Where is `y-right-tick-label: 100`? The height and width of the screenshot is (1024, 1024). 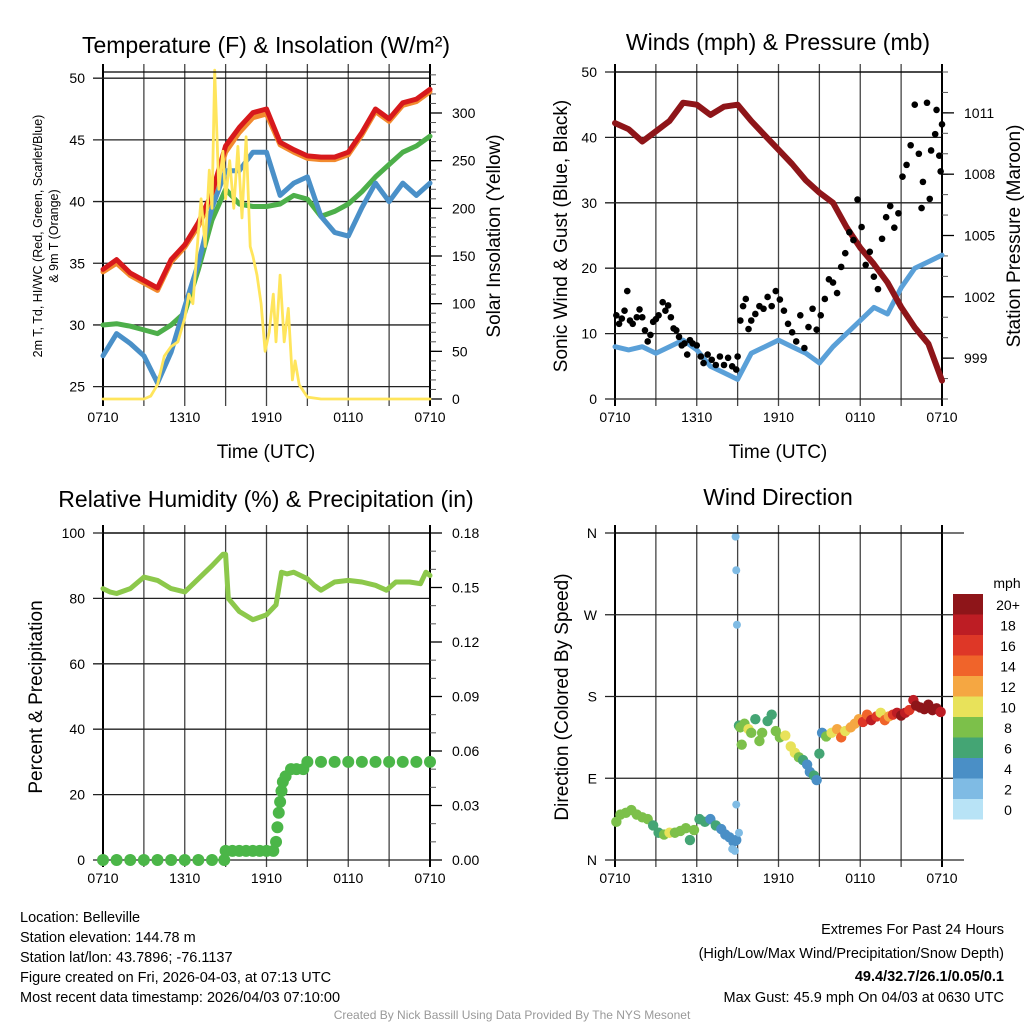 y-right-tick-label: 100 is located at coordinates (464, 304).